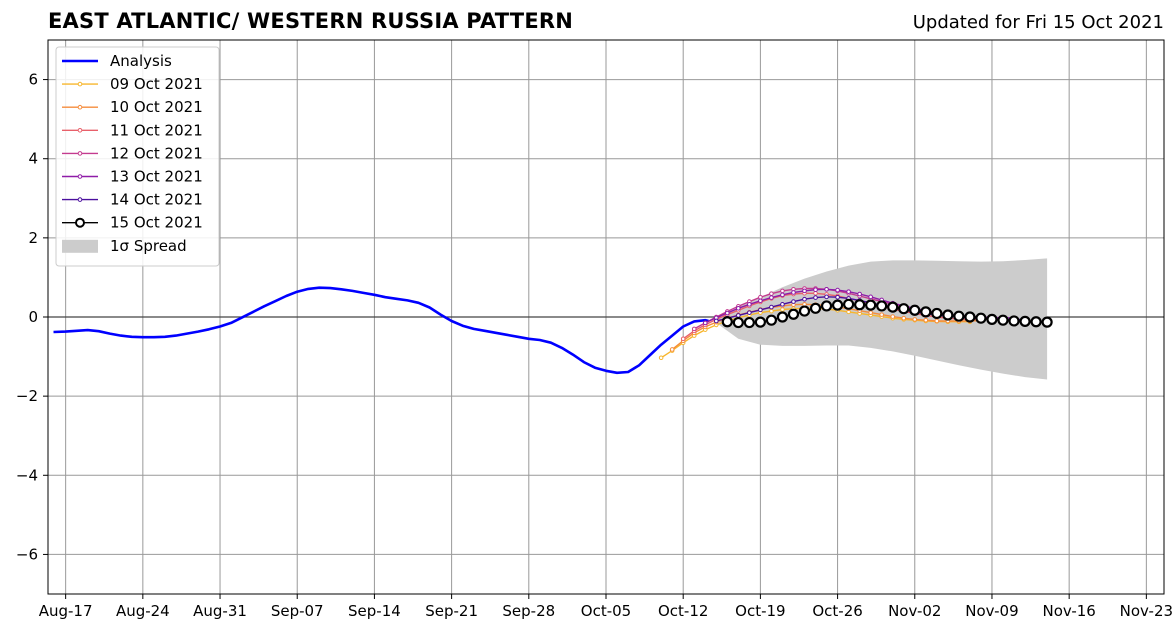  I want to click on legend-label: 12 Oct 2021, so click(156, 153).